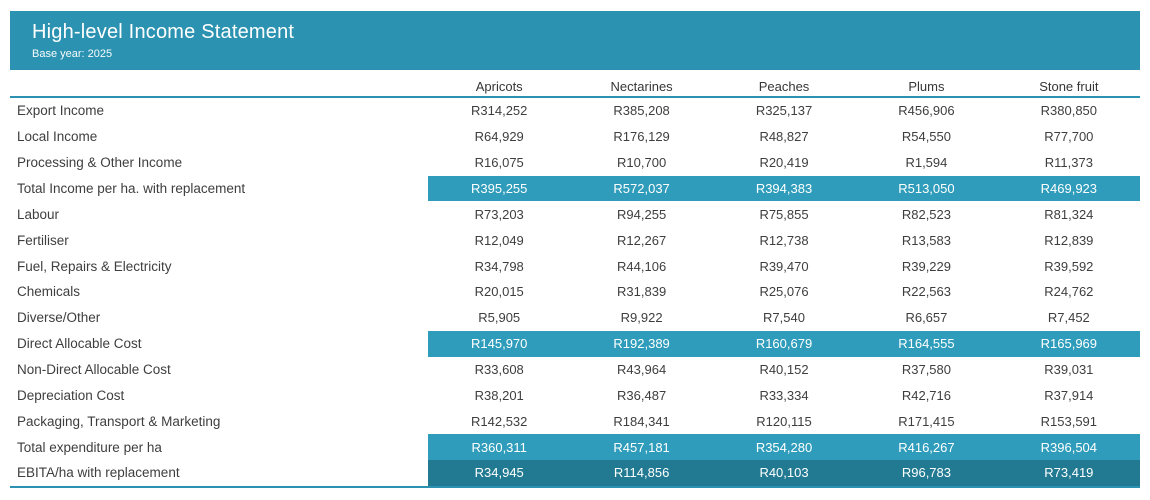 The width and height of the screenshot is (1150, 500). I want to click on value-cell: R192,389, so click(641, 344).